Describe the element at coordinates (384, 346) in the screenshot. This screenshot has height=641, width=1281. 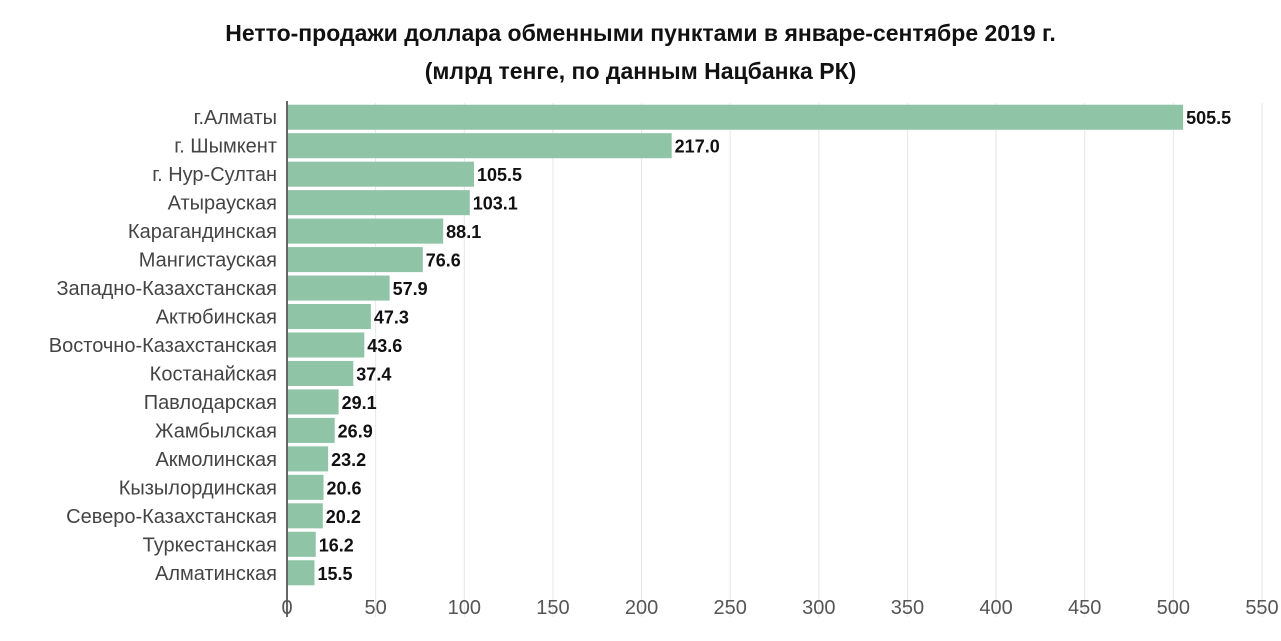
I see `data-label: 43.6` at that location.